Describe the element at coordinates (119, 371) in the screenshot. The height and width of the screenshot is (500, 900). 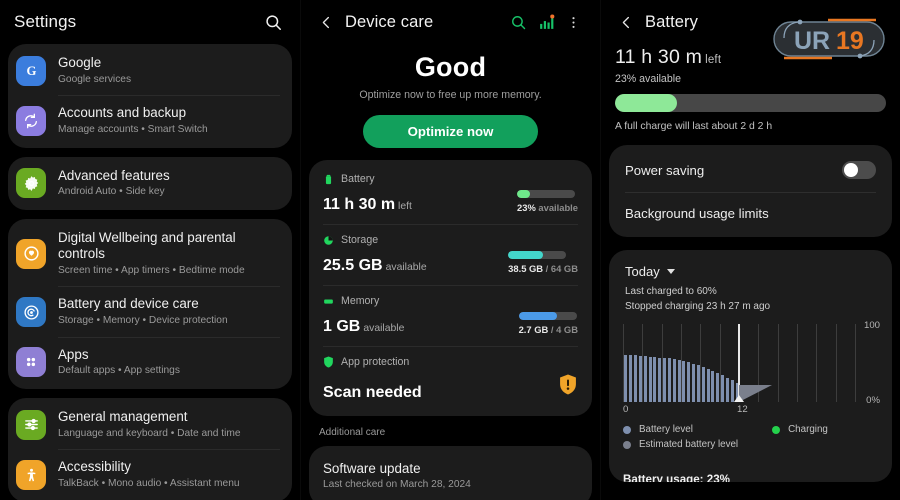
I see `sidebar-item-subtitle: Default apps • App settings` at that location.